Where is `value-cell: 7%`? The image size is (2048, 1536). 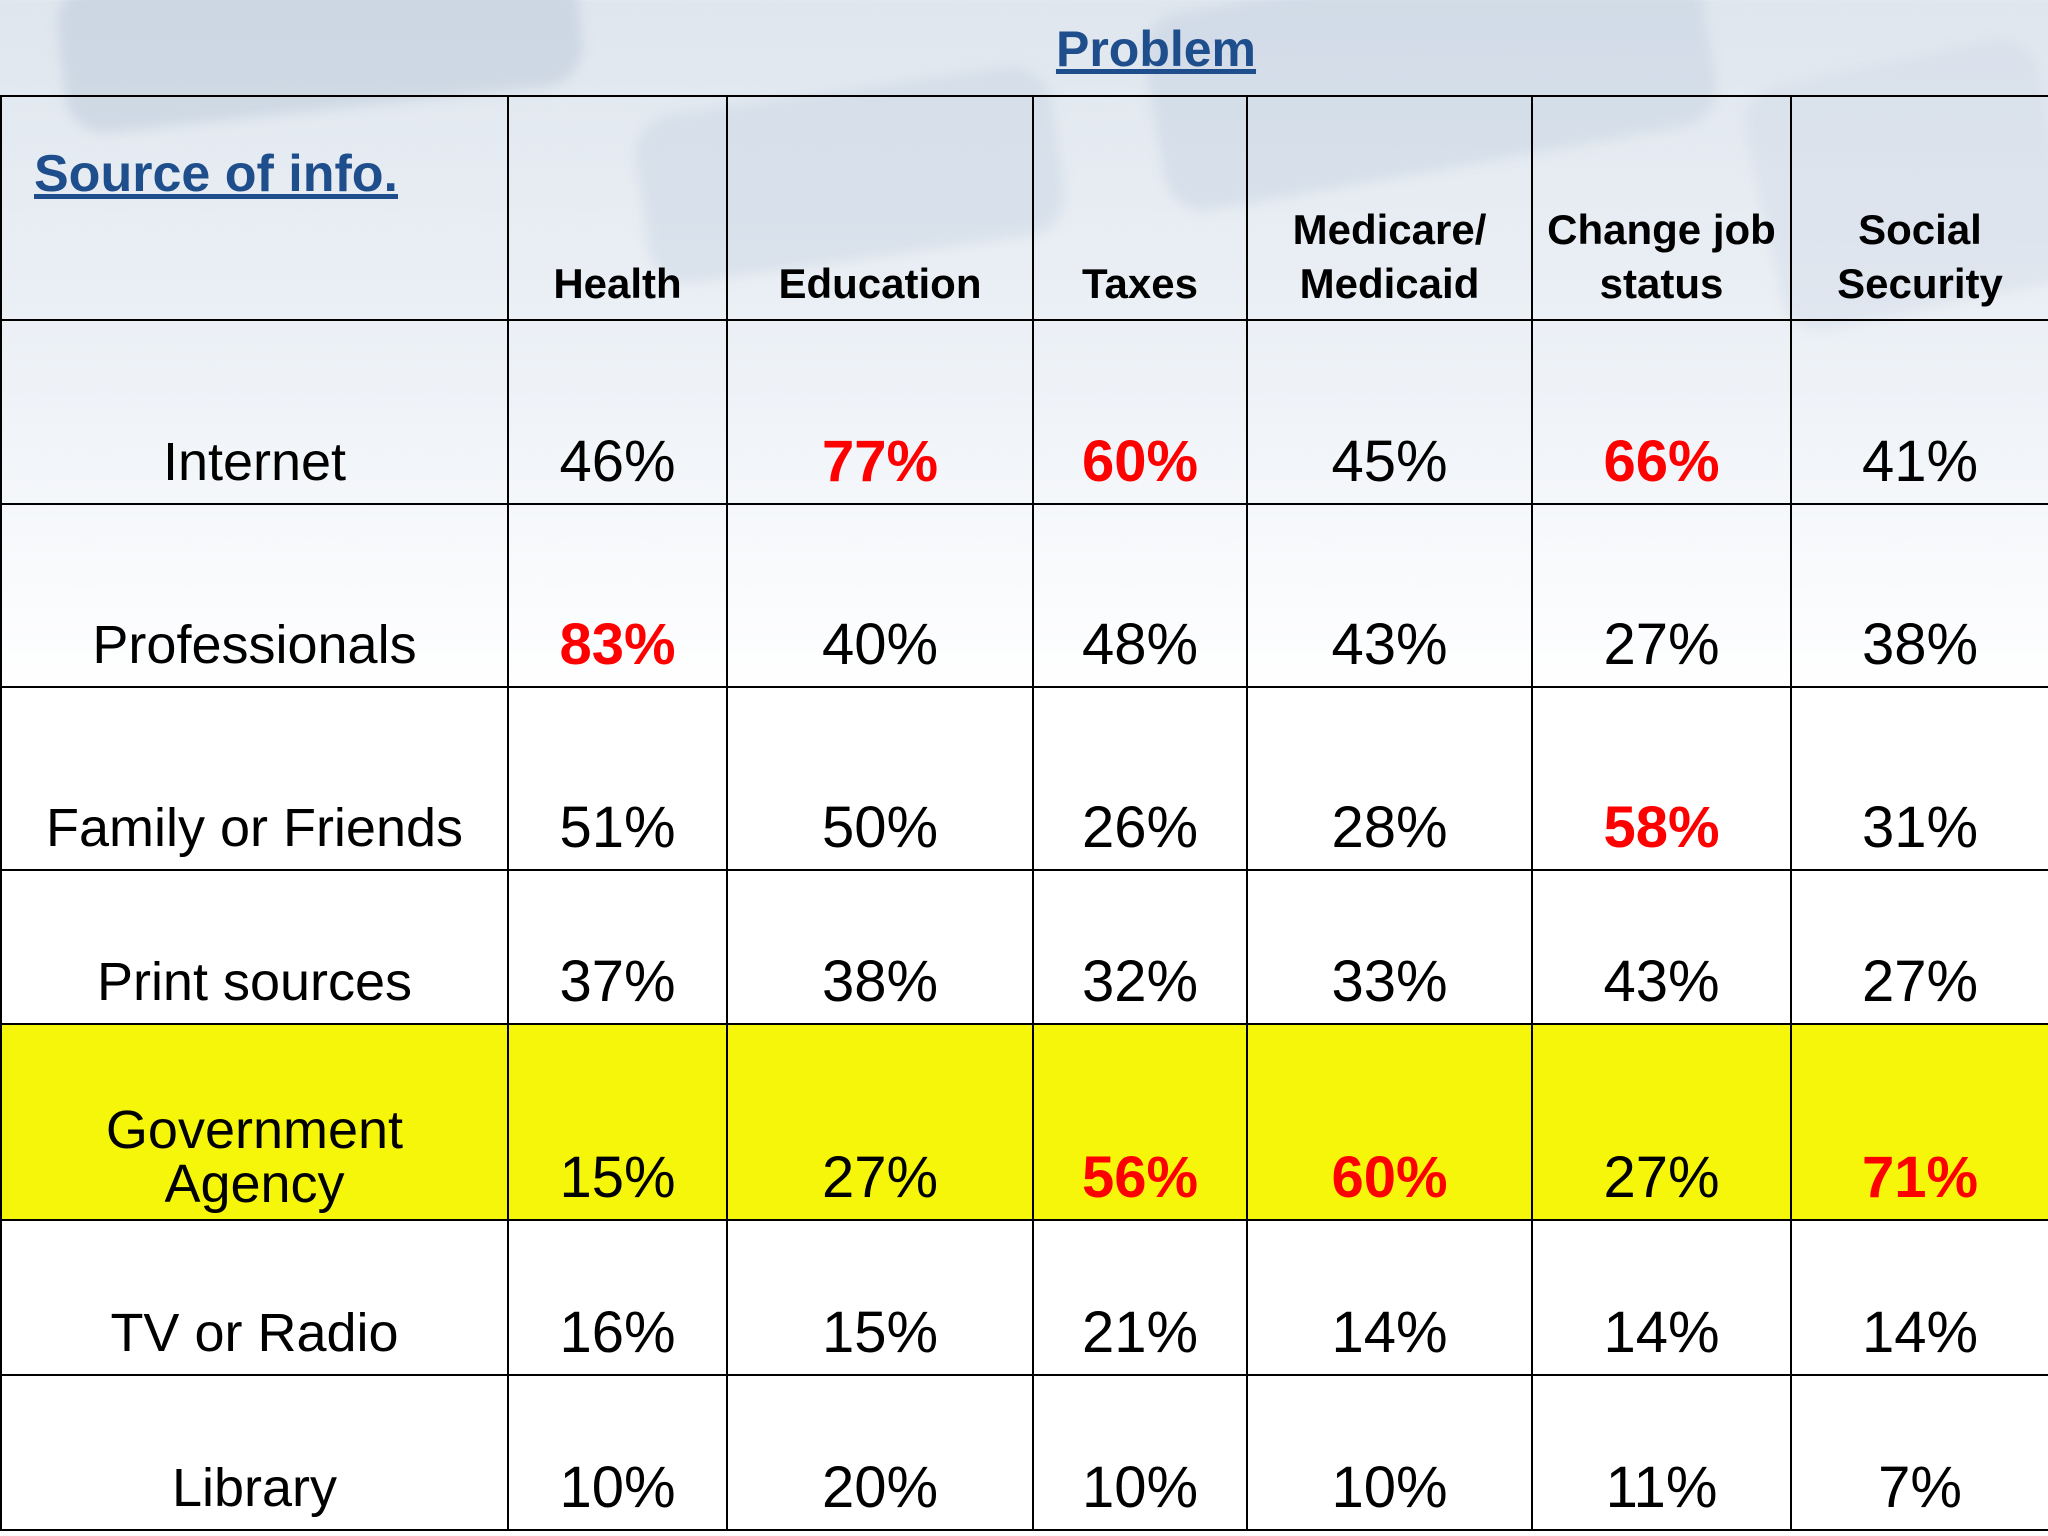 value-cell: 7% is located at coordinates (1919, 1452).